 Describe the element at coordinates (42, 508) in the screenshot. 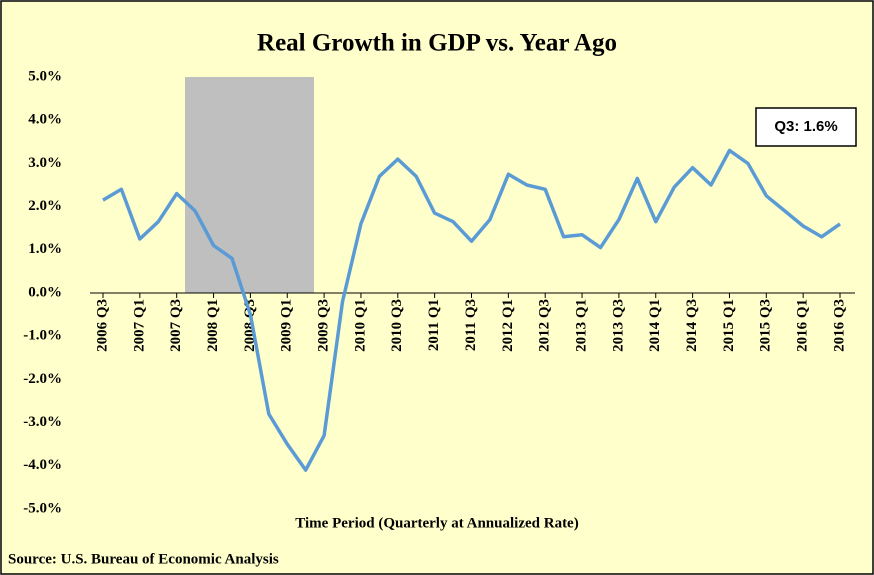

I see `y-tick-label: -5.0%` at that location.